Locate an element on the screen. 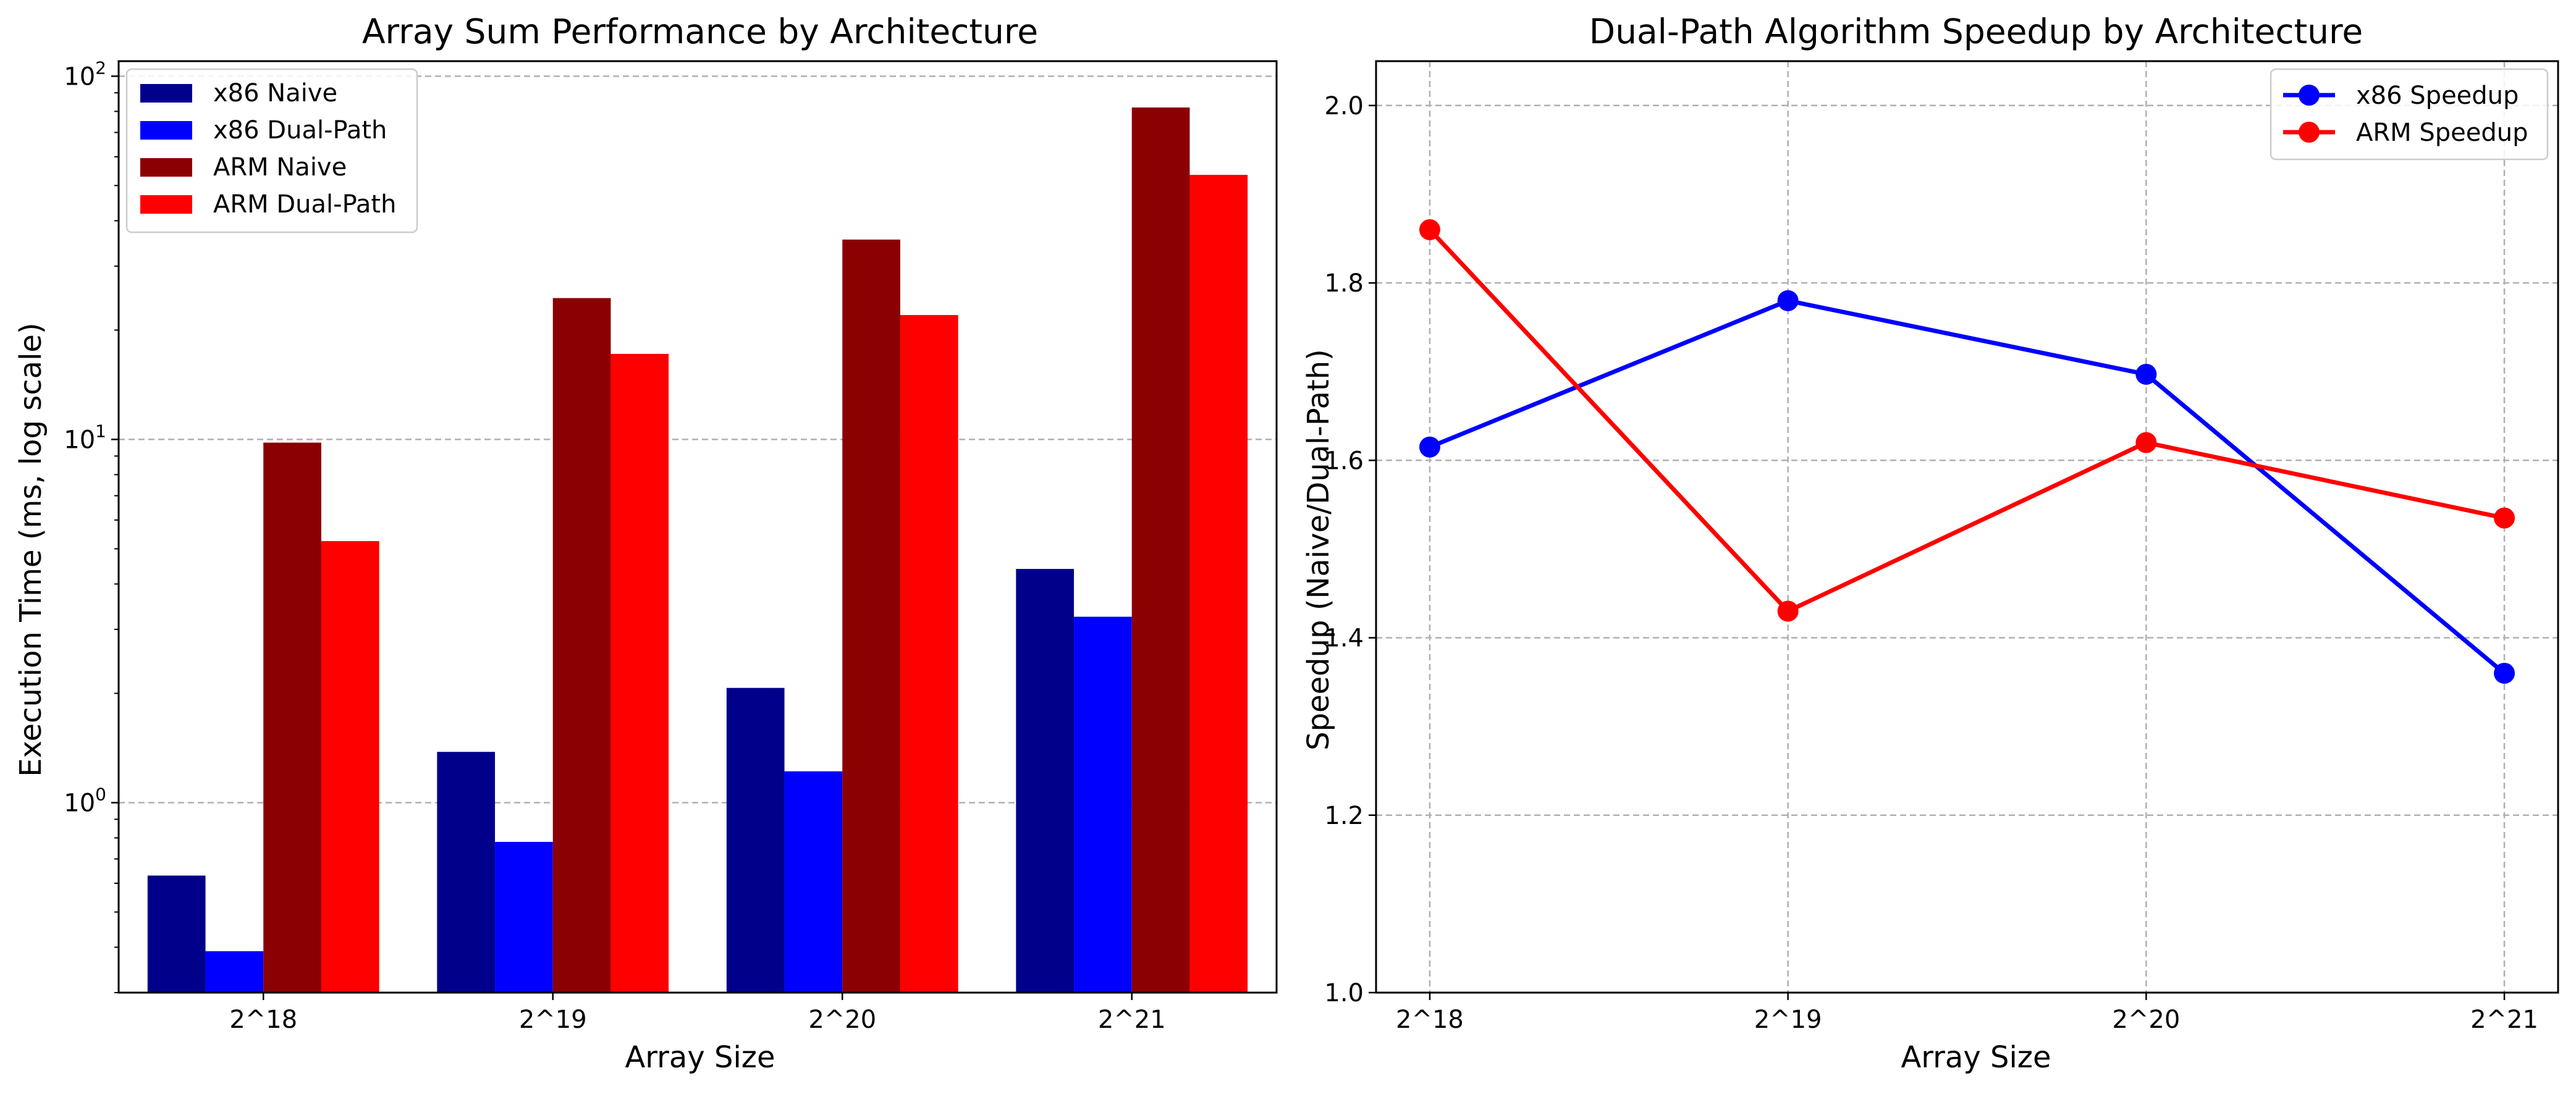 This screenshot has height=1097, width=2576. bar-chart-ytick-label-0-exp: 0 is located at coordinates (100, 794).